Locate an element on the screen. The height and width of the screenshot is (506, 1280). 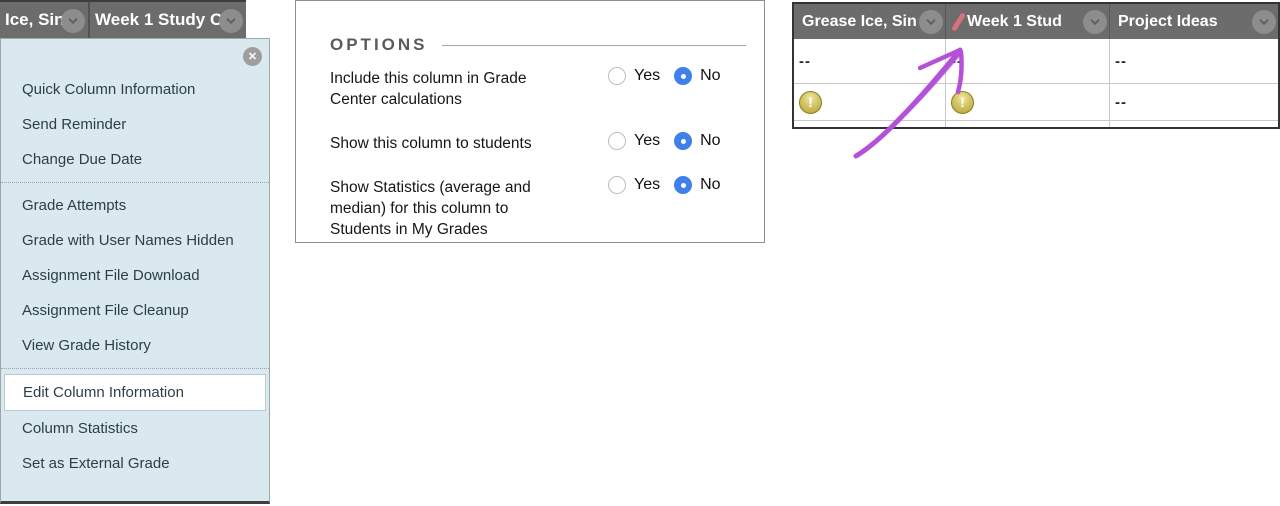
menu-item-edit-column-information: Edit Column Information is located at coordinates (135, 392).